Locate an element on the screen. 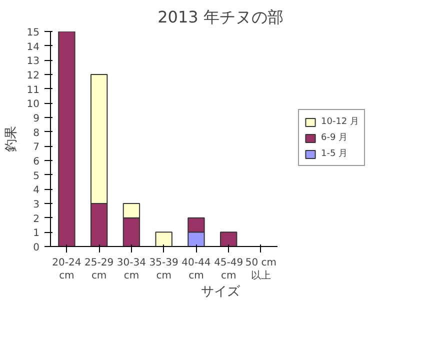 This screenshot has width=433, height=341. y-tick-label: 14 is located at coordinates (33, 47).